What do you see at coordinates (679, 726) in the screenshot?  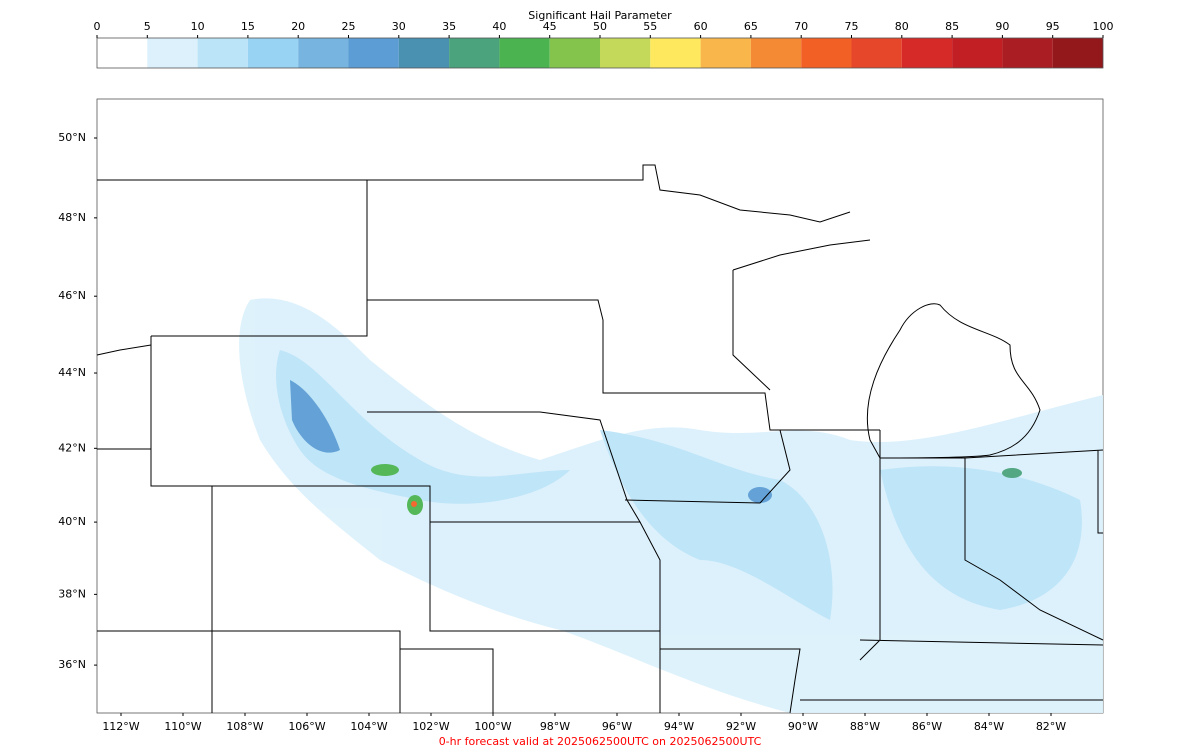 I see `lon-label: 94°W` at bounding box center [679, 726].